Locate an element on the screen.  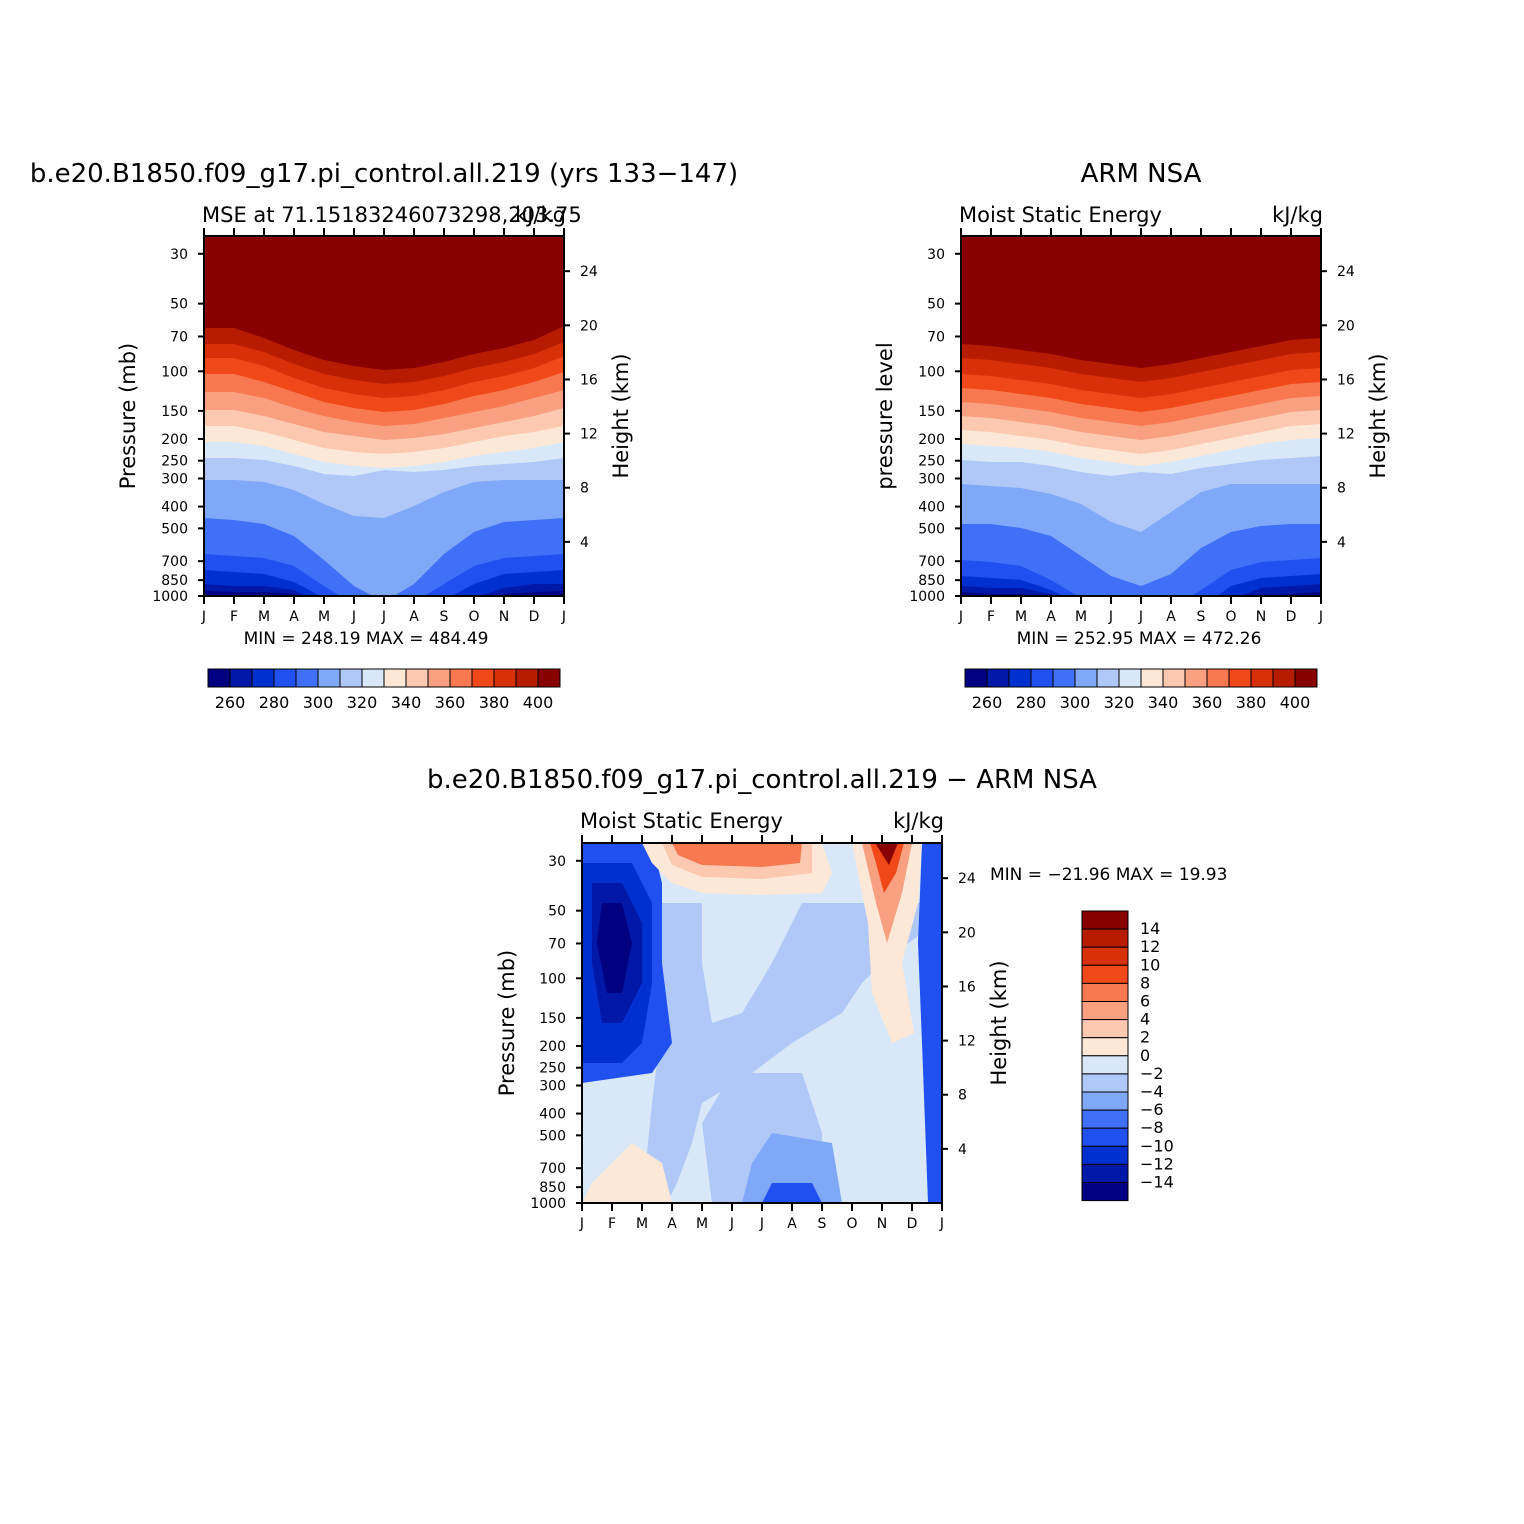
colorbar-tick-label: 12 is located at coordinates (1150, 946).